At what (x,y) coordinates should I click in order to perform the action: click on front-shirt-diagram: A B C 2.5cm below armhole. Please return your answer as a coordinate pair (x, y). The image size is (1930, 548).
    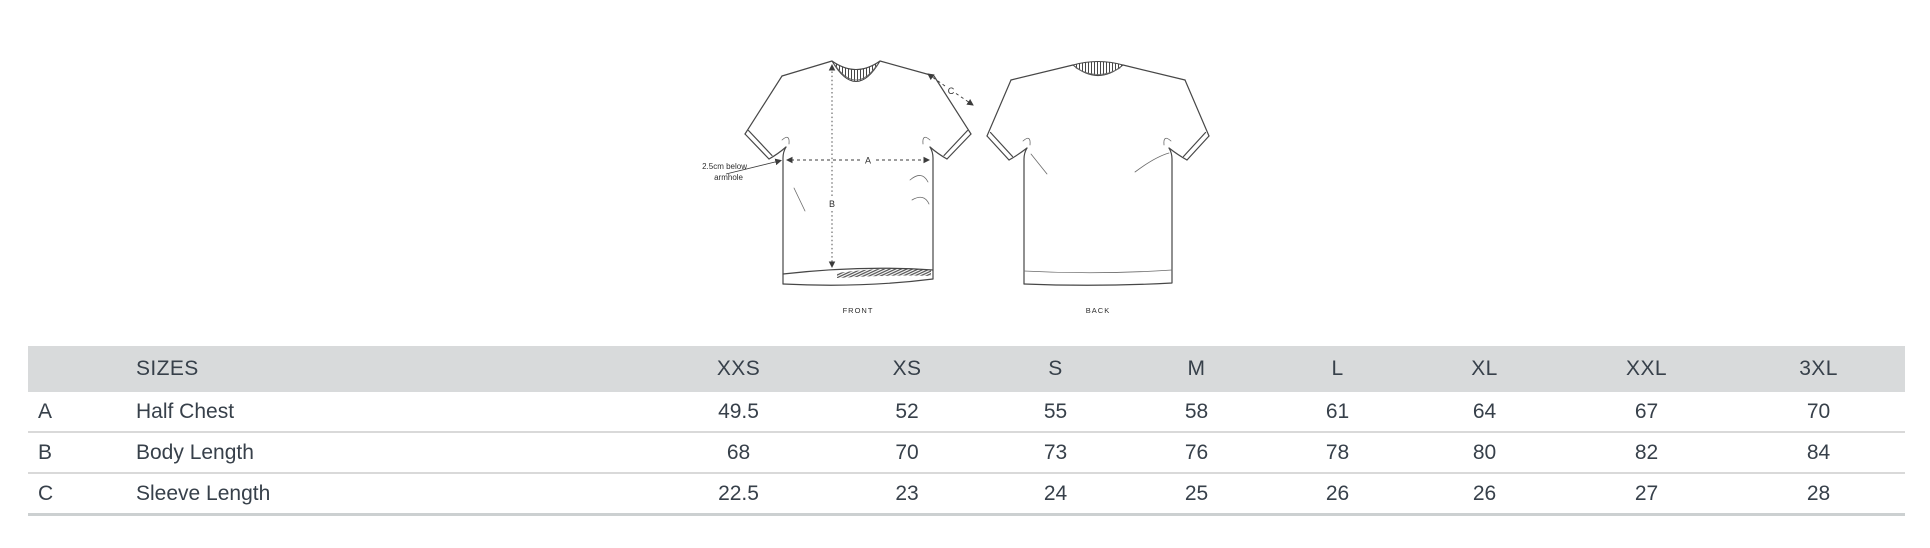
    Looking at the image, I should click on (838, 173).